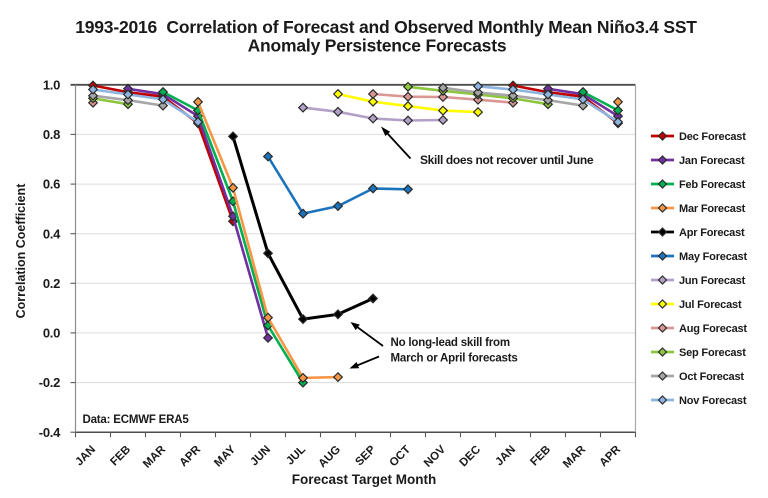 This screenshot has height=498, width=768. What do you see at coordinates (50, 432) in the screenshot?
I see `svg-text: -0.4` at bounding box center [50, 432].